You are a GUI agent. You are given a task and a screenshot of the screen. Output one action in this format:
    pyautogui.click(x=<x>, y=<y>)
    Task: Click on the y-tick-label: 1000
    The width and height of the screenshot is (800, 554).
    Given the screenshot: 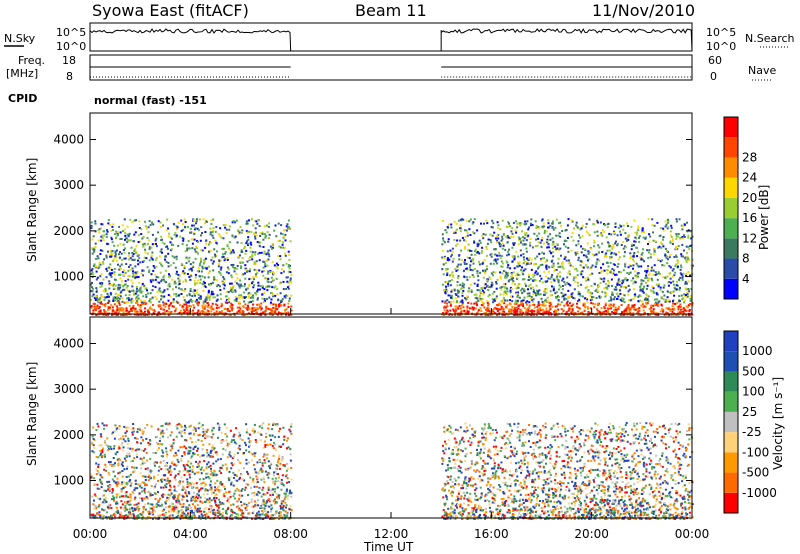 What is the action you would take?
    pyautogui.click(x=68, y=277)
    